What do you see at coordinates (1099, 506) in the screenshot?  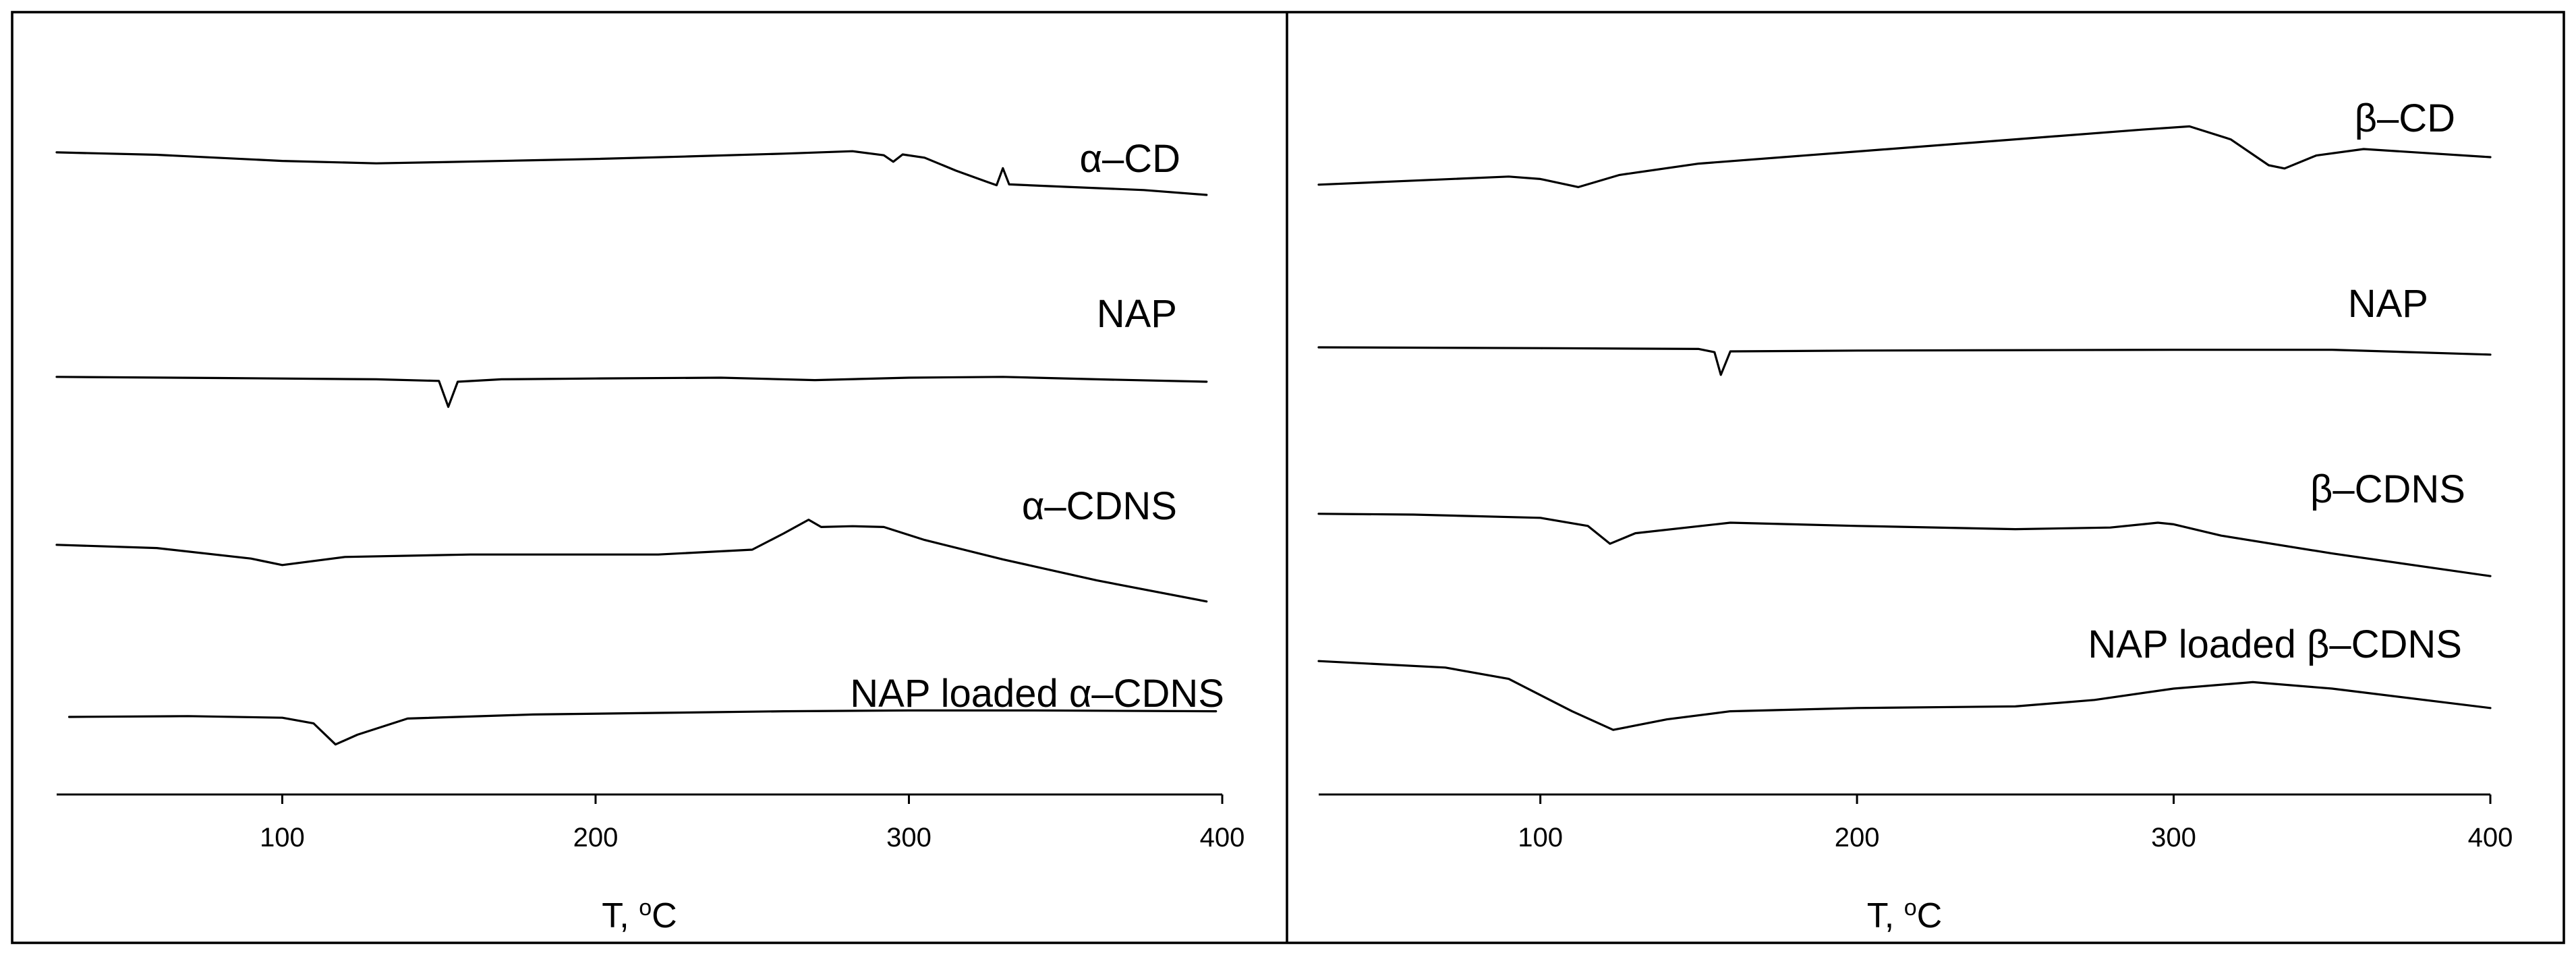 I see `series-label-alpha-cdns: α–CDNS` at bounding box center [1099, 506].